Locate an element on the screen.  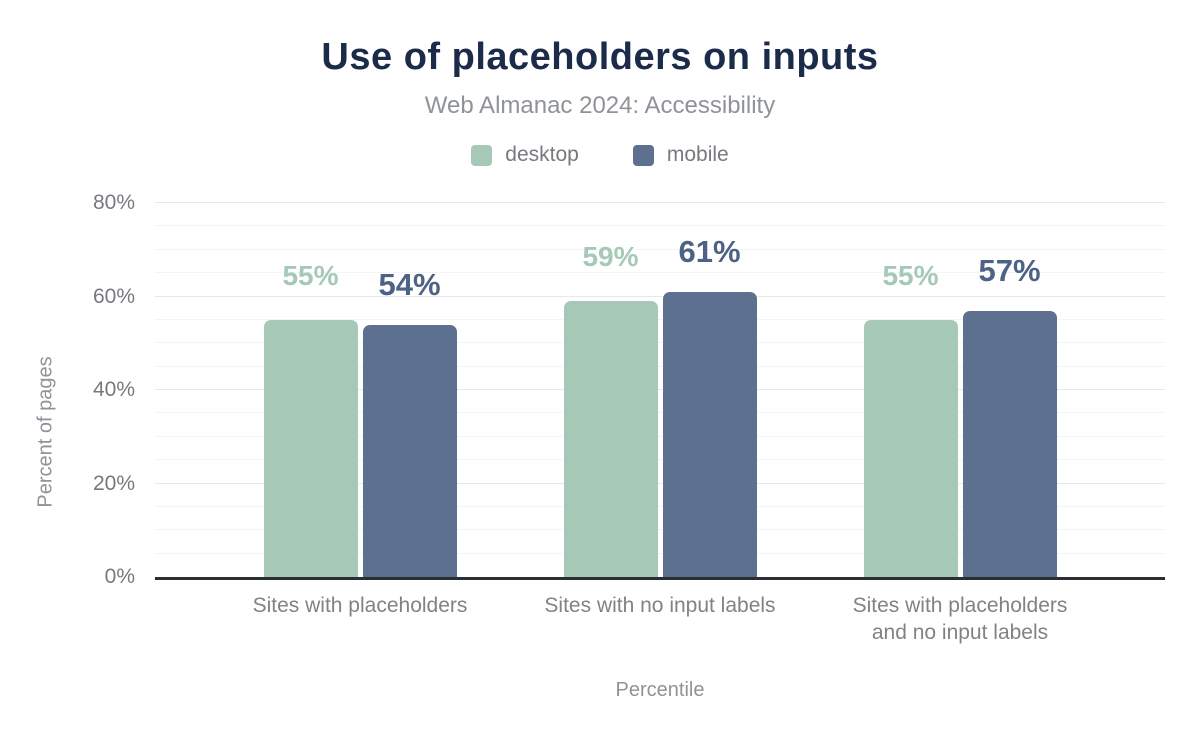
y-tick-label: 60% is located at coordinates (113, 296).